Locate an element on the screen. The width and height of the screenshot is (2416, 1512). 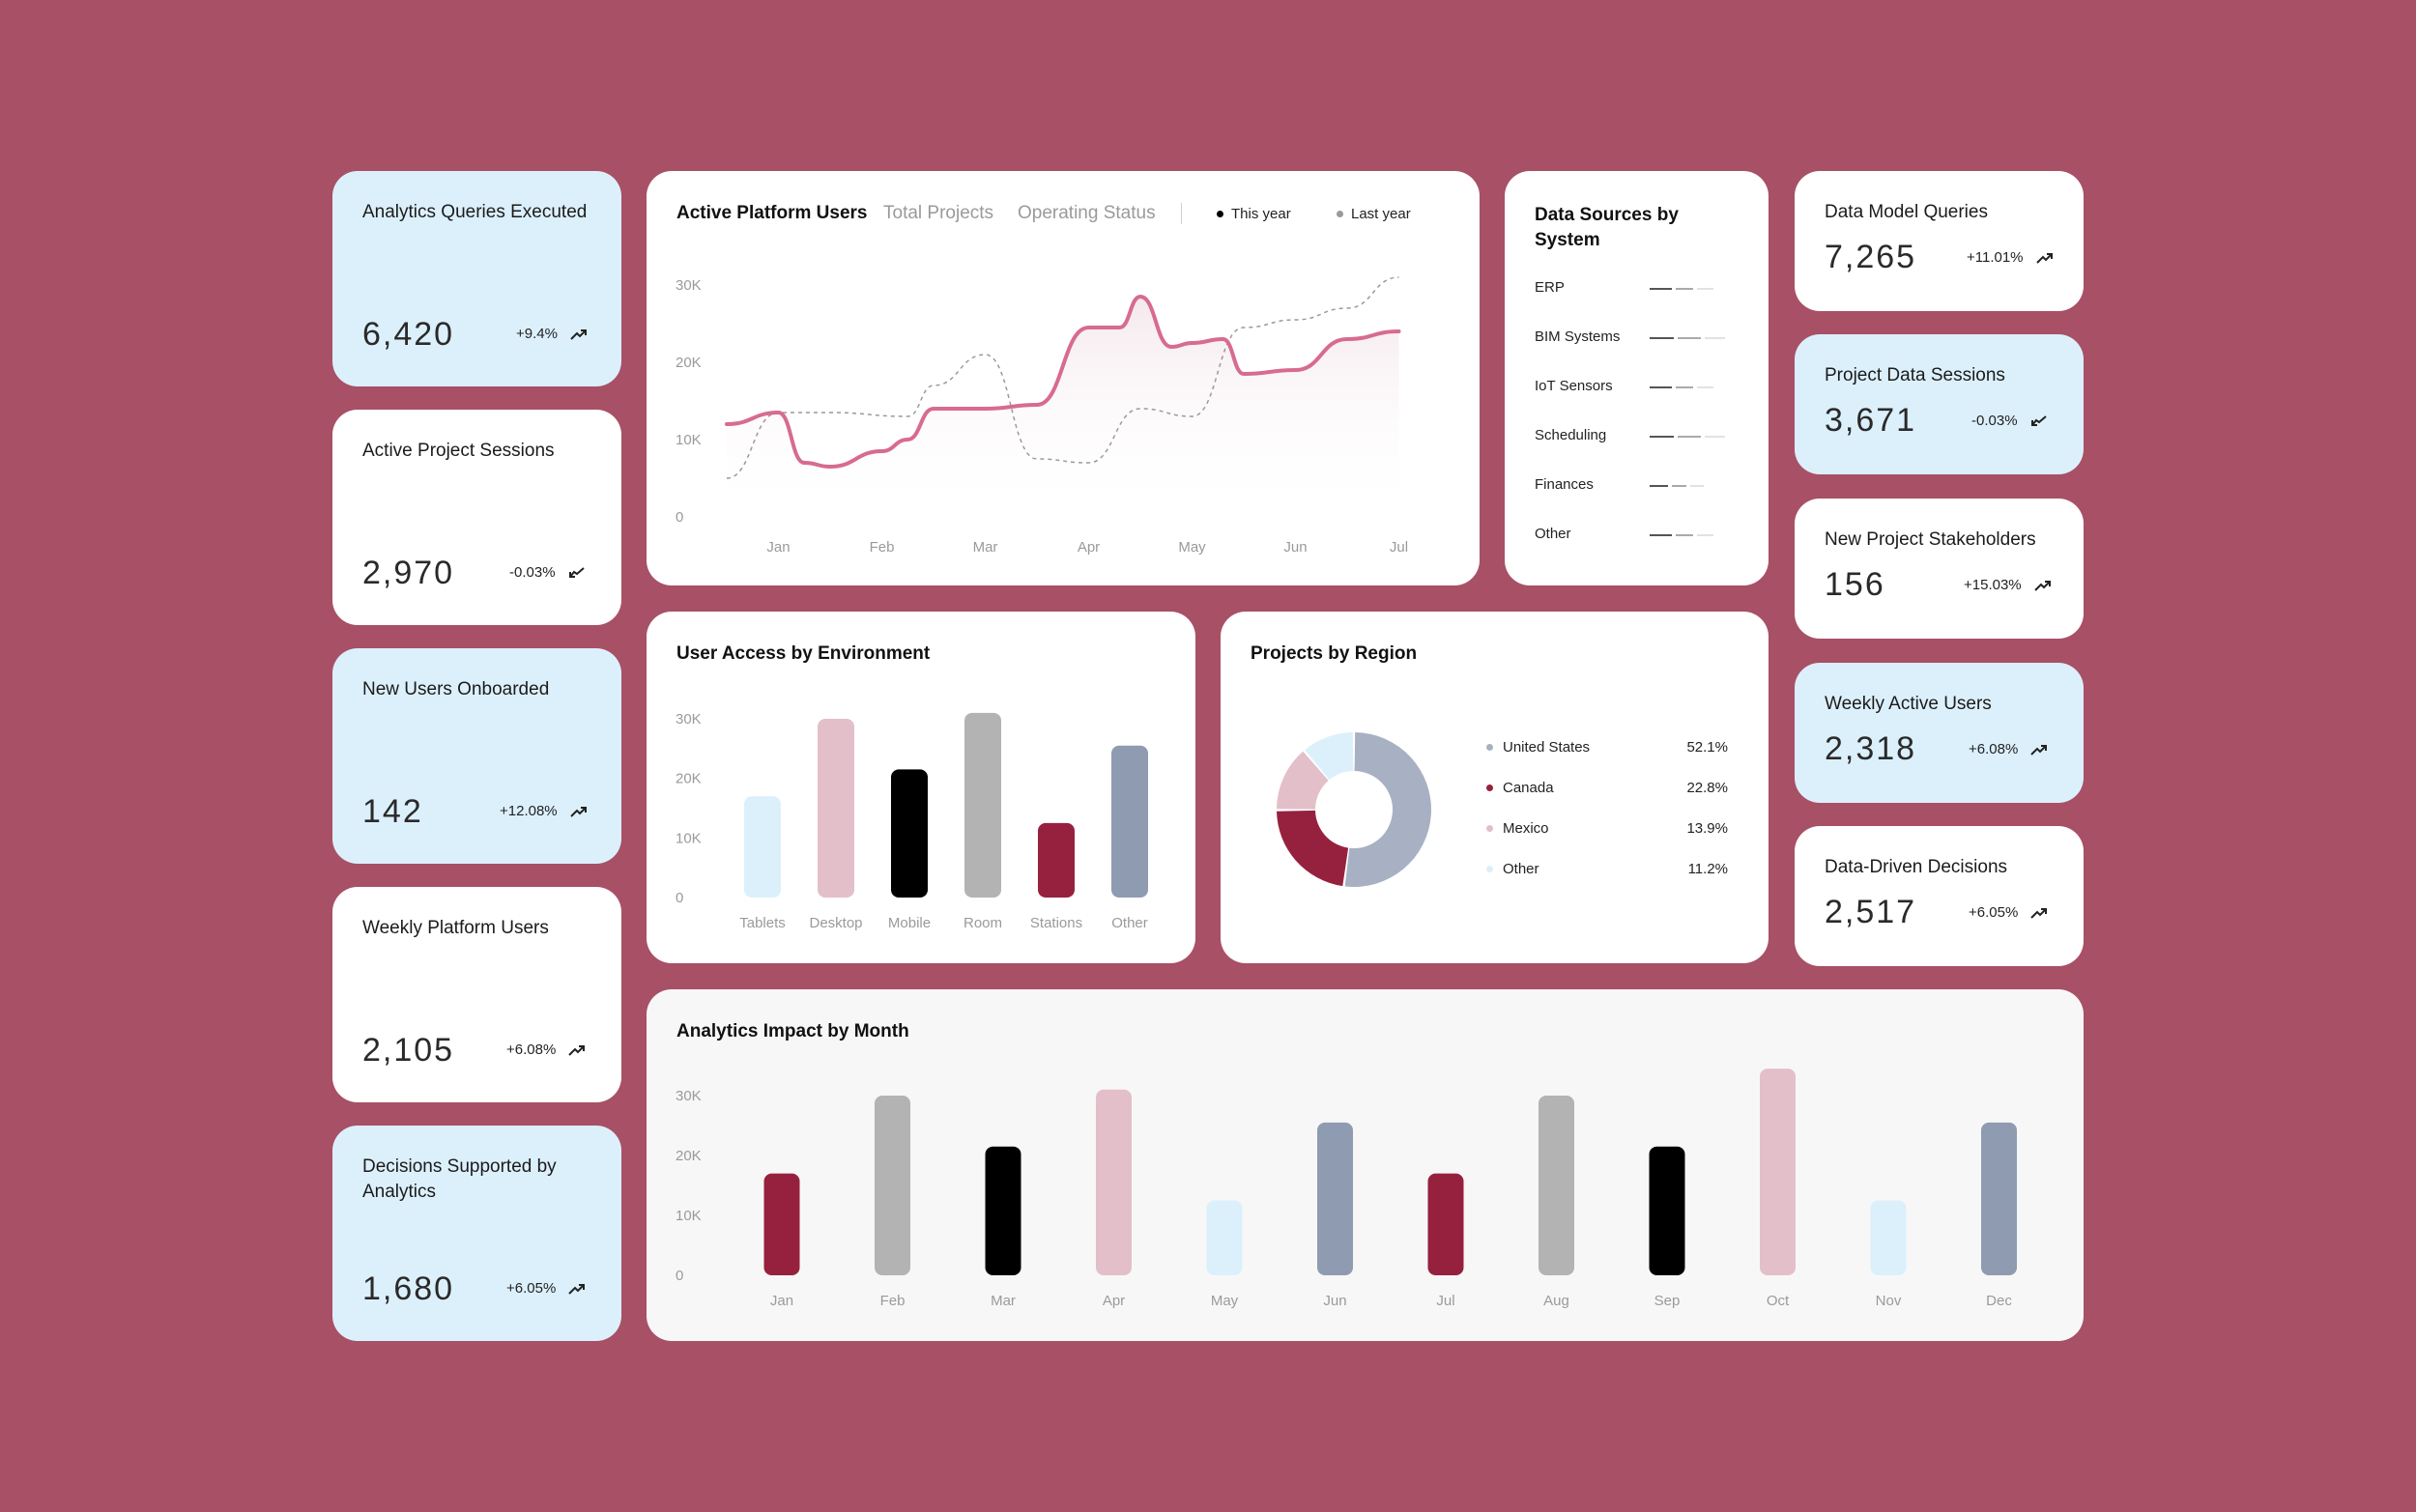
x-tick-label: Tablets is located at coordinates (762, 923).